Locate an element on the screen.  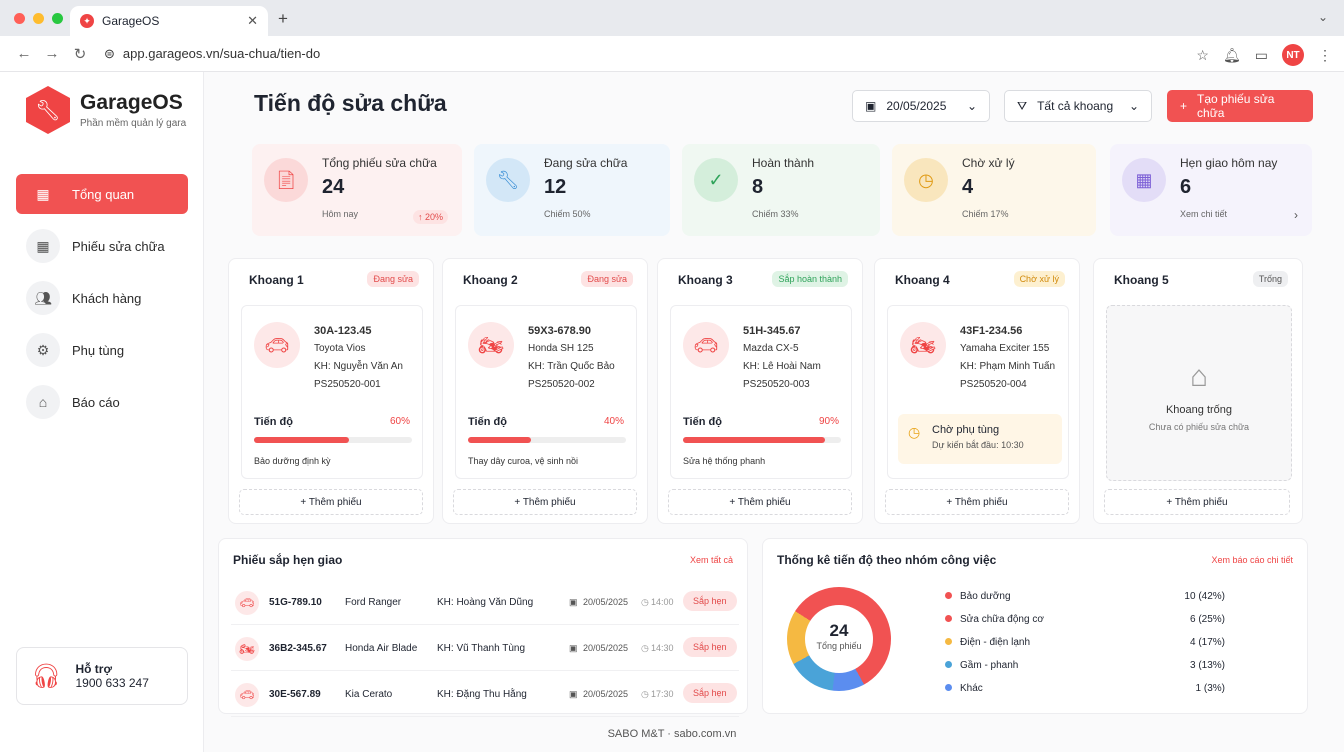
logo: 🔧︎ GarageOS Phần mềm quản lý gara is located at coordinates (106, 110).